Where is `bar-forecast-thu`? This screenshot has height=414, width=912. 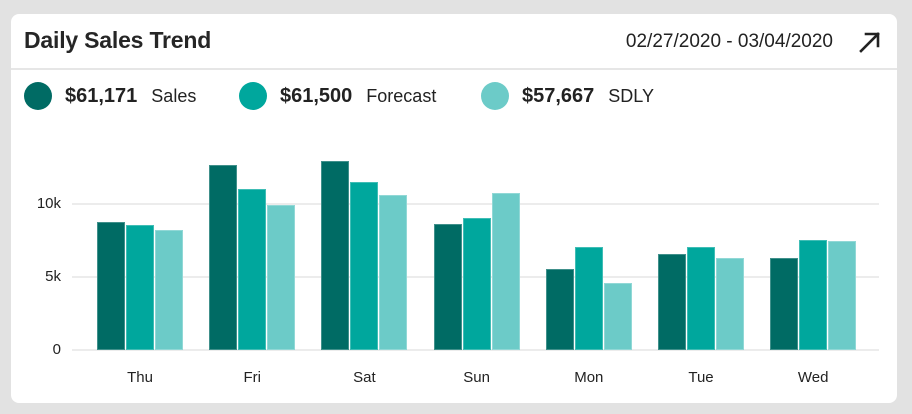 bar-forecast-thu is located at coordinates (140, 287).